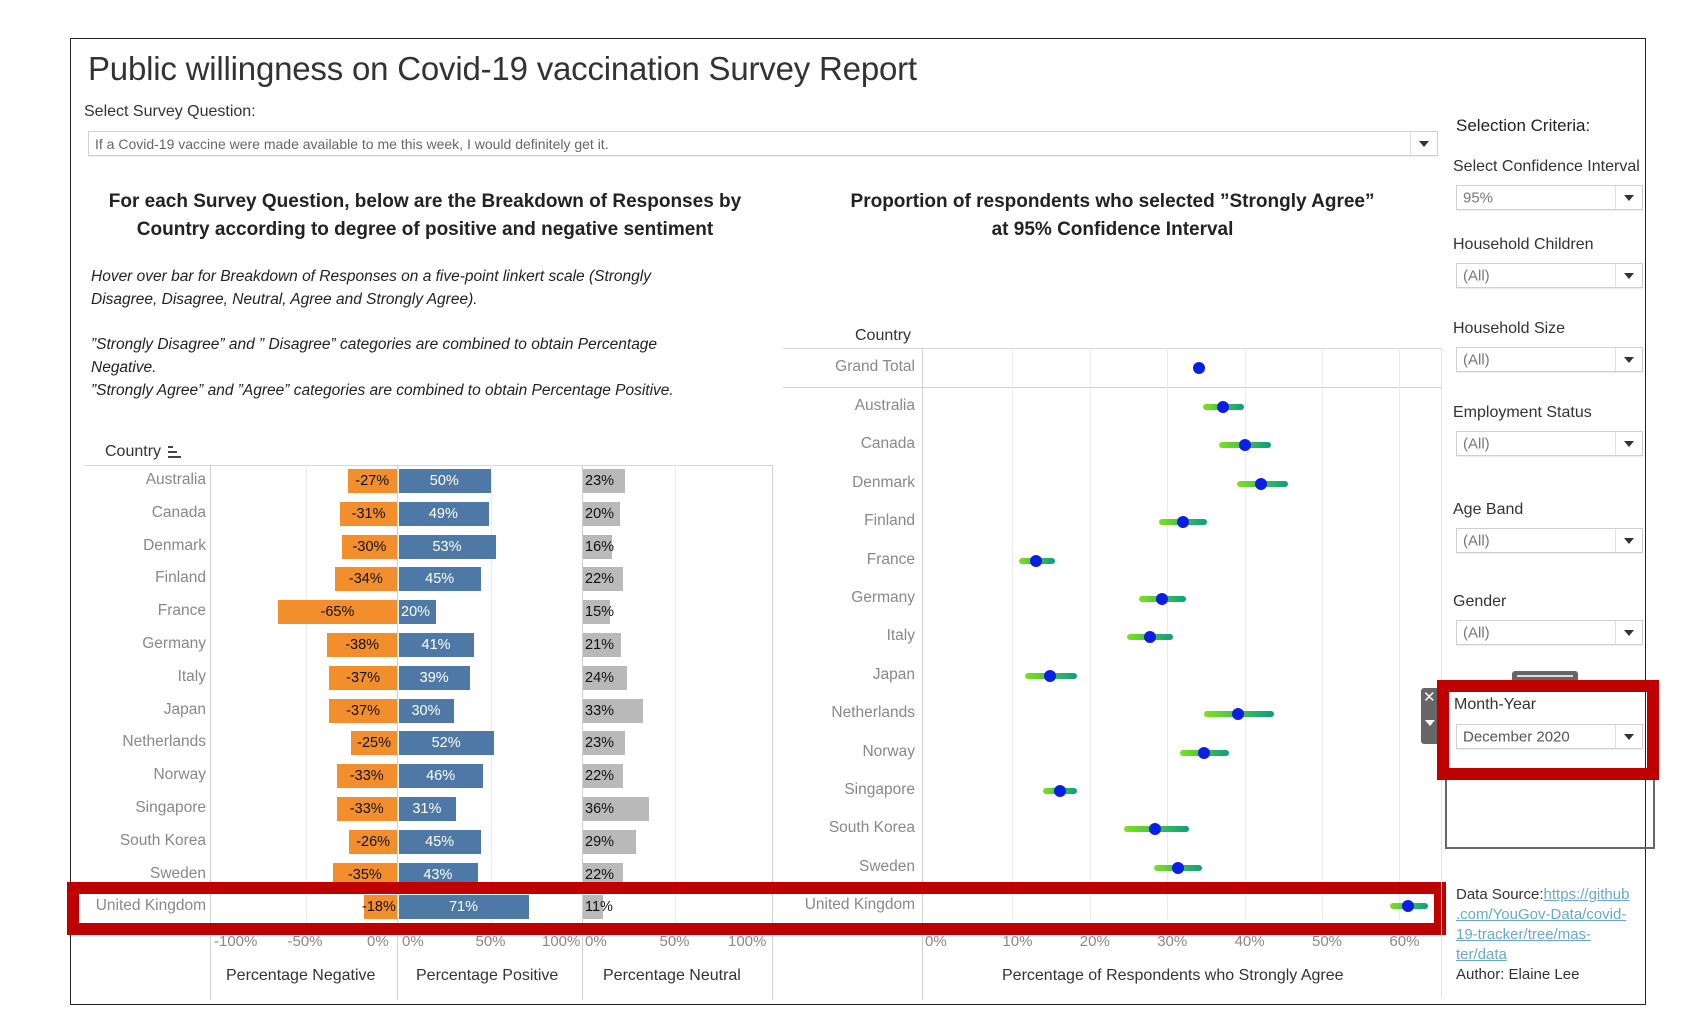 Image resolution: width=1701 pixels, height=1026 pixels. I want to click on positive-value-label: 49%, so click(443, 513).